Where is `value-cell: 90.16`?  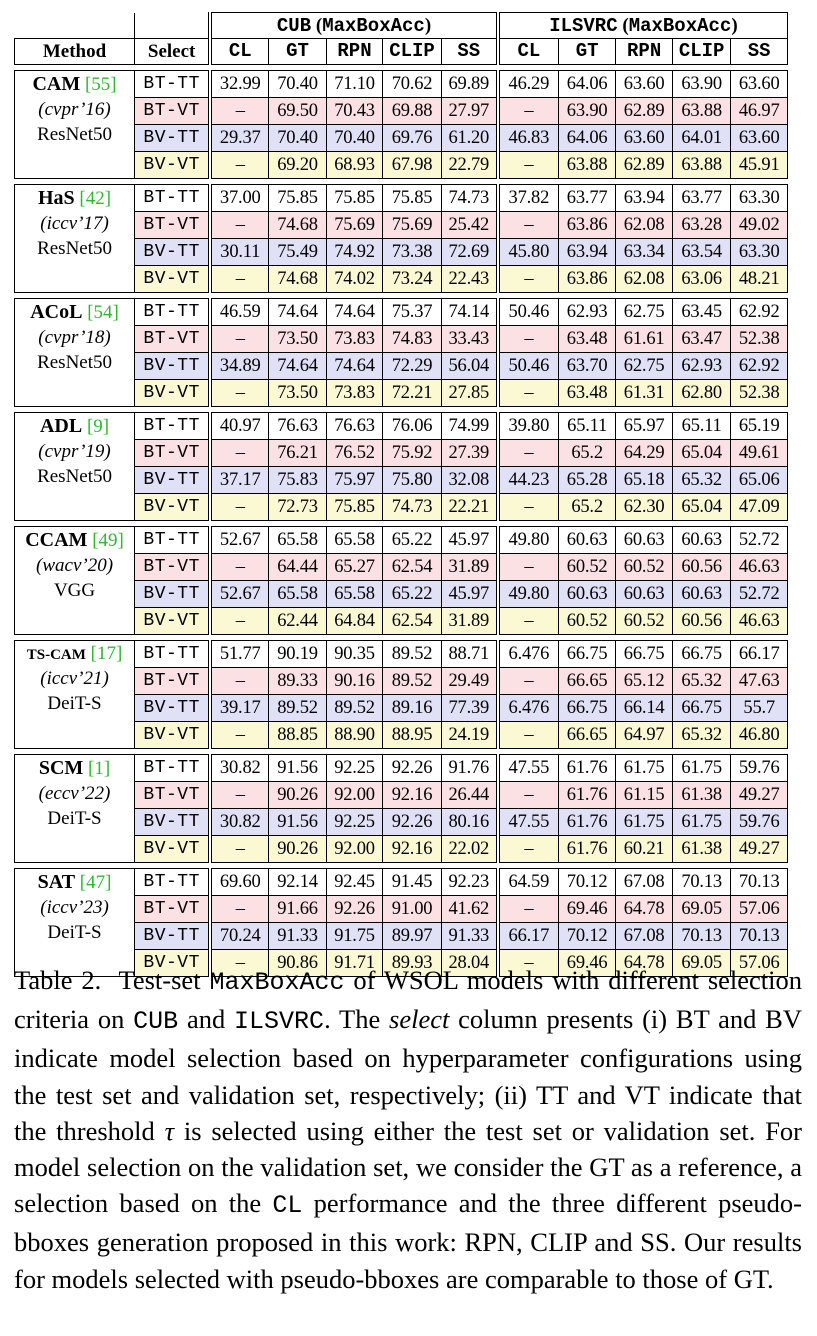
value-cell: 90.16 is located at coordinates (354, 681).